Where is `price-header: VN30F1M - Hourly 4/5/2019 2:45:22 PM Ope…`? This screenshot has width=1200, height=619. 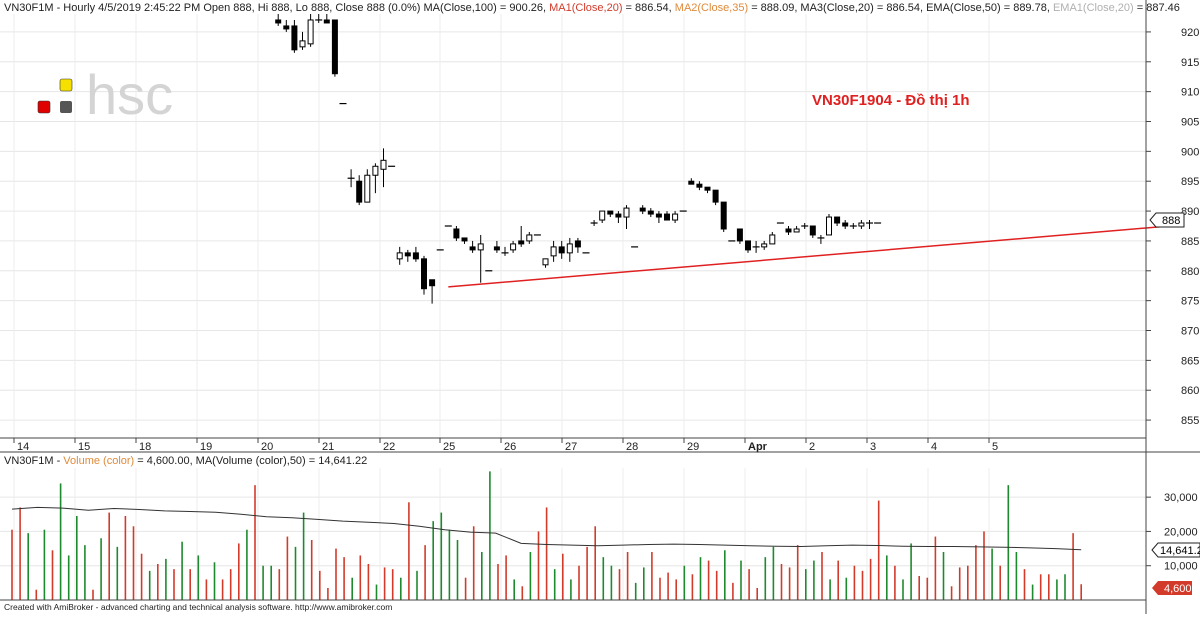
price-header: VN30F1M - Hourly 4/5/2019 2:45:22 PM Ope… is located at coordinates (592, 8).